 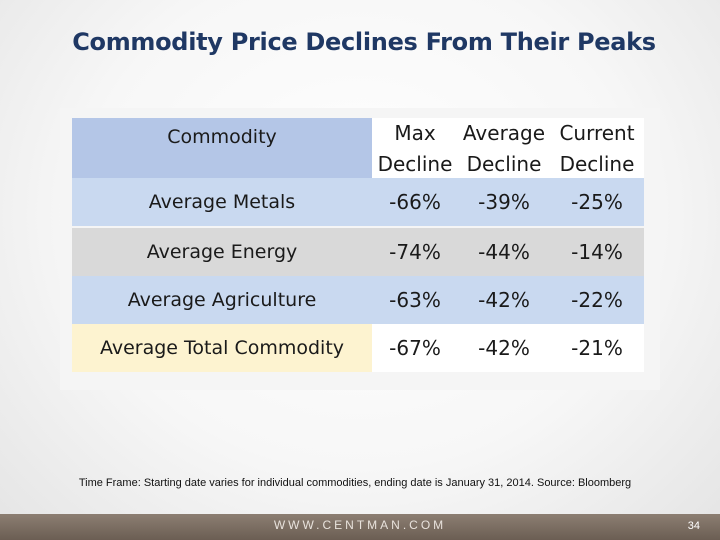 What do you see at coordinates (597, 348) in the screenshot?
I see `row-current-decline: -21%` at bounding box center [597, 348].